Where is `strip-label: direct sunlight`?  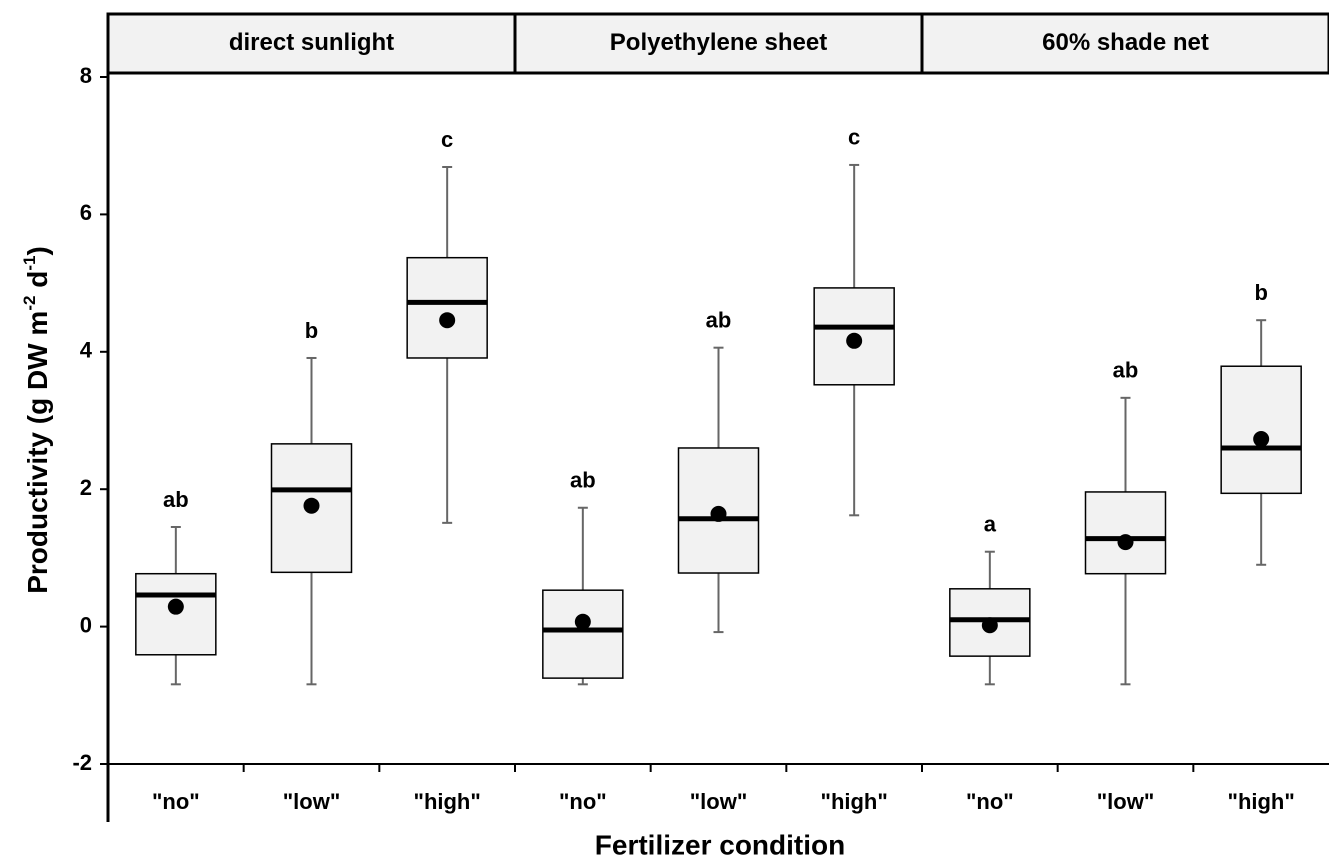 strip-label: direct sunlight is located at coordinates (311, 42).